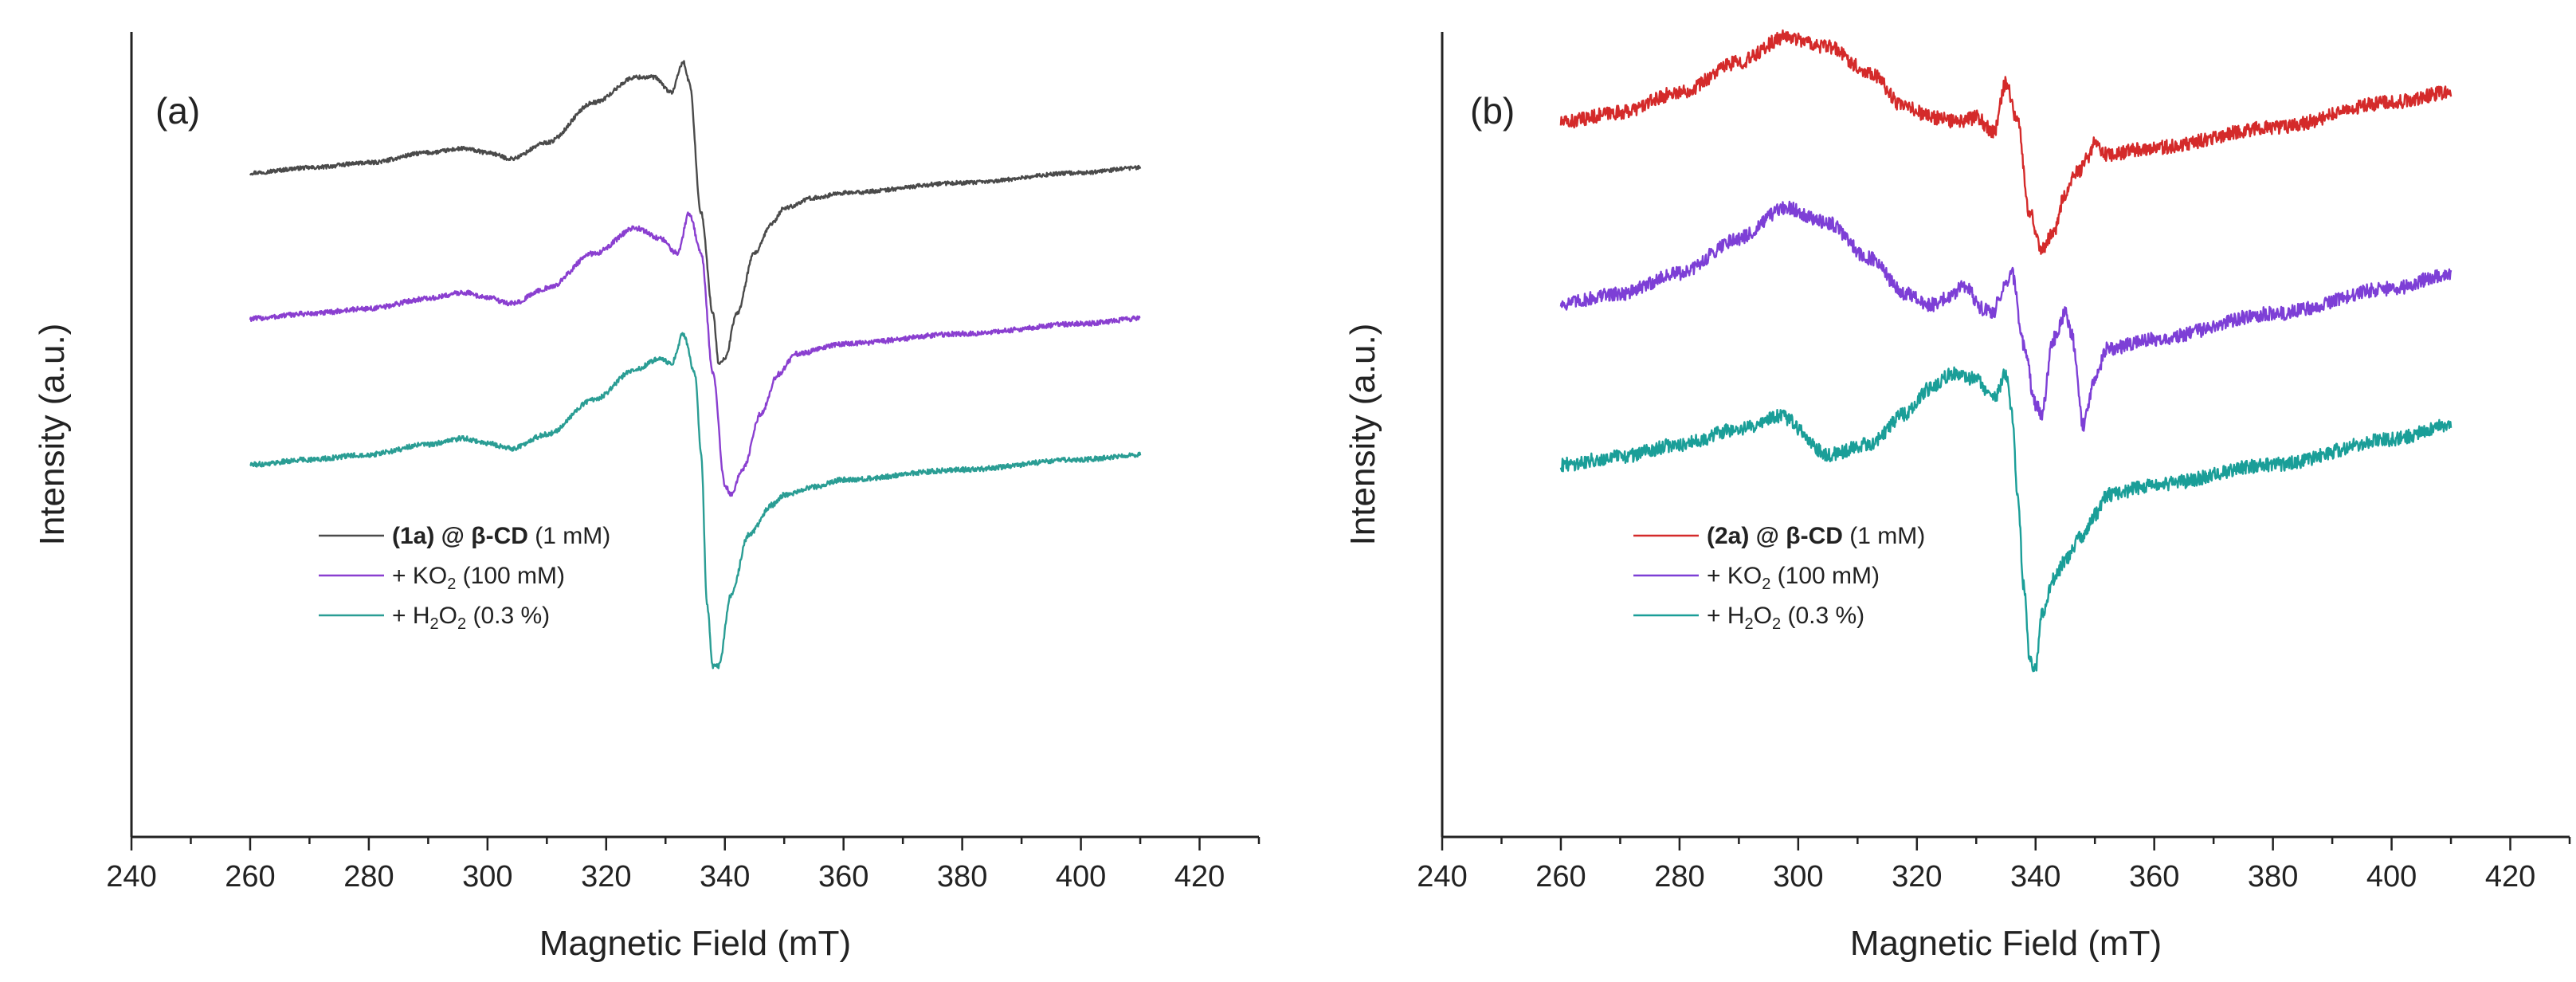 The image size is (2576, 982). Describe the element at coordinates (1775, 536) in the screenshot. I see `legend-text-part: (2a) @ β-CD` at that location.